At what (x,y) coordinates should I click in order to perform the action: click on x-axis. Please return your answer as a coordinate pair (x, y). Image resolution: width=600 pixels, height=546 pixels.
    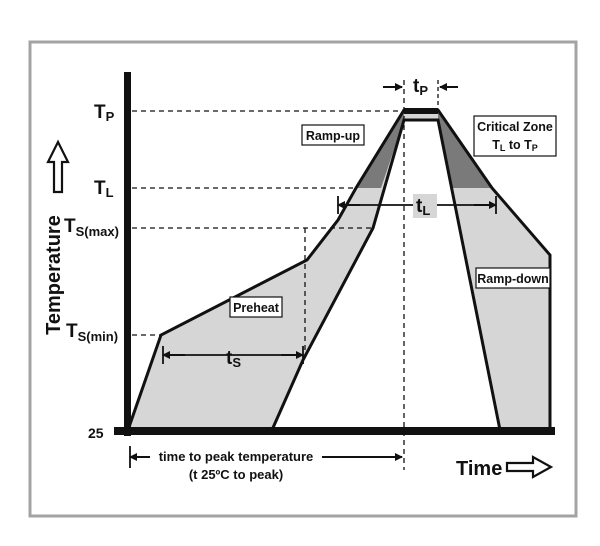
    Looking at the image, I should click on (334, 431).